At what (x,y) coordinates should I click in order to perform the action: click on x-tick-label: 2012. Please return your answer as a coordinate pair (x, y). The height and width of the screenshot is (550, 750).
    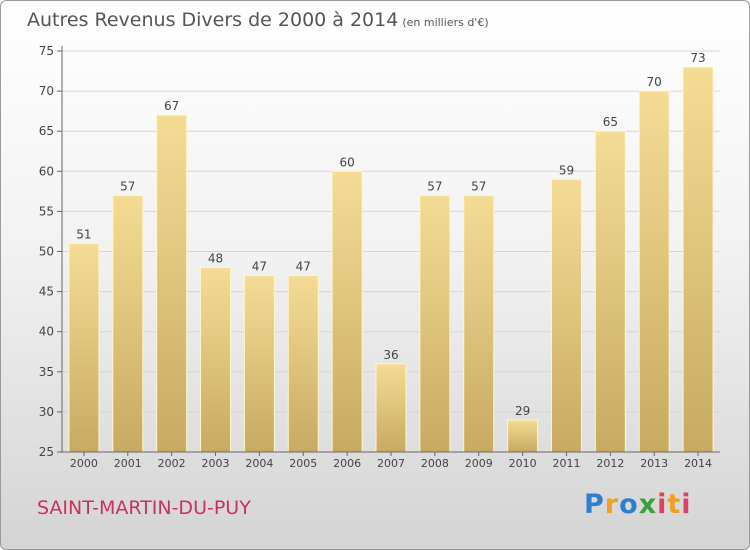
    Looking at the image, I should click on (610, 463).